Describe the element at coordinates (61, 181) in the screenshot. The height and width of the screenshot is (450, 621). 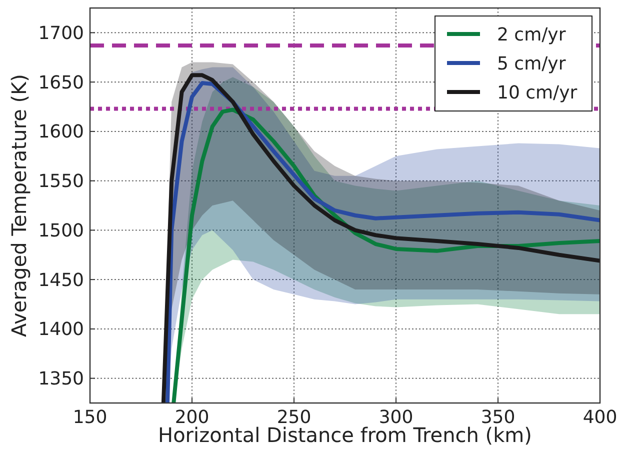
I see `y-tick-label: 1550` at that location.